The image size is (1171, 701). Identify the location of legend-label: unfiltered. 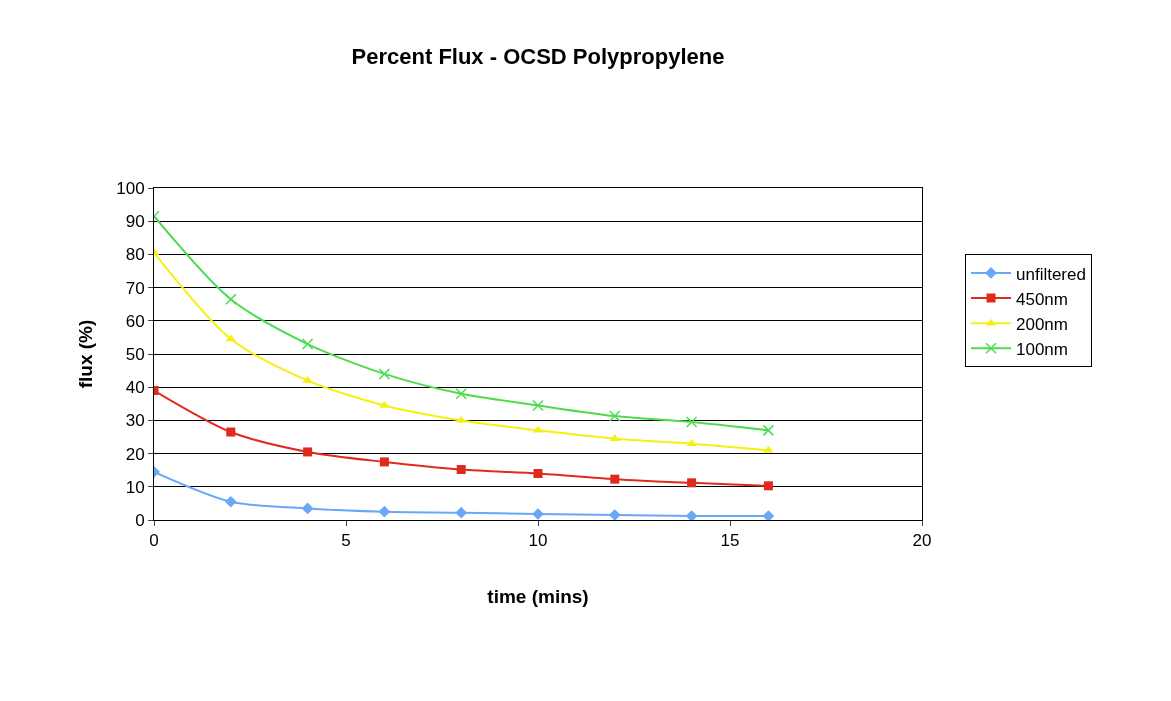
(1051, 274).